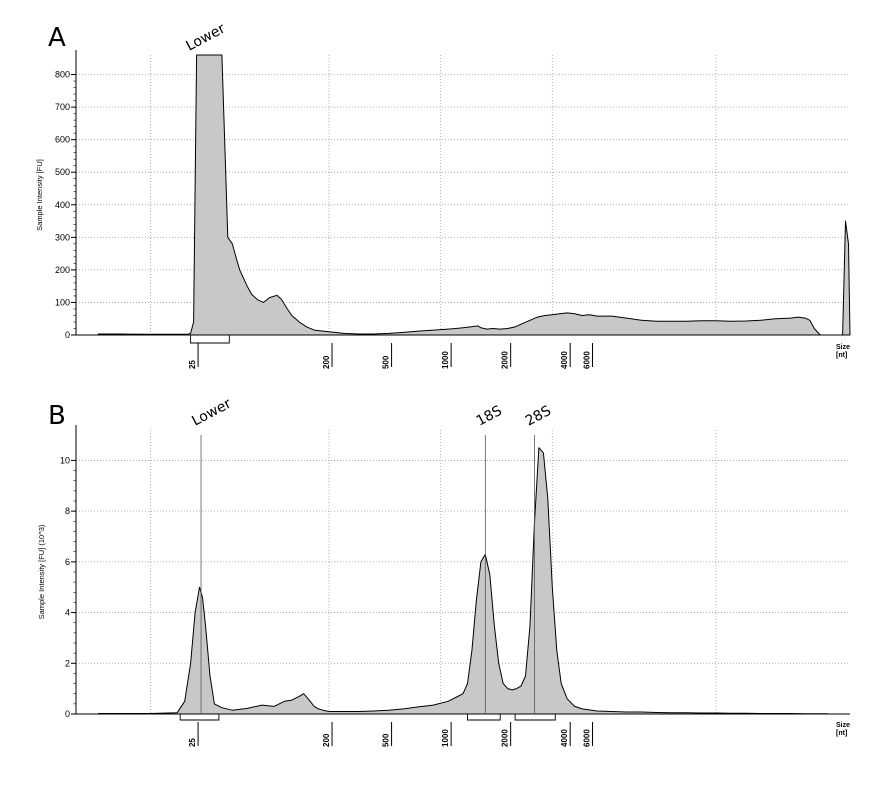  What do you see at coordinates (62, 140) in the screenshot?
I see `y-tick-label: 600` at bounding box center [62, 140].